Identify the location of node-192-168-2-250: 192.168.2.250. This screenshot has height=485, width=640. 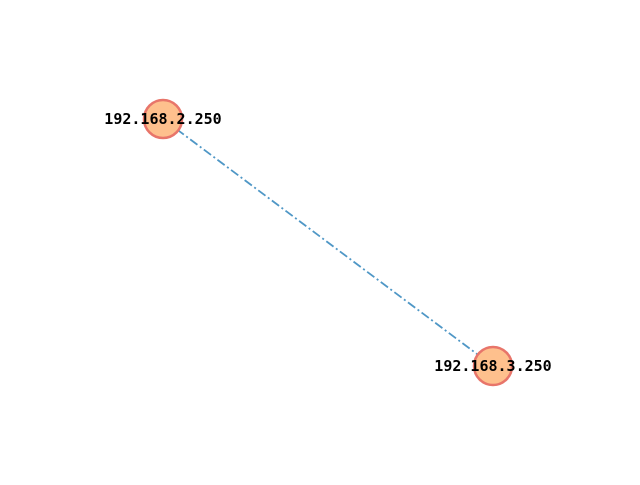
(163, 119).